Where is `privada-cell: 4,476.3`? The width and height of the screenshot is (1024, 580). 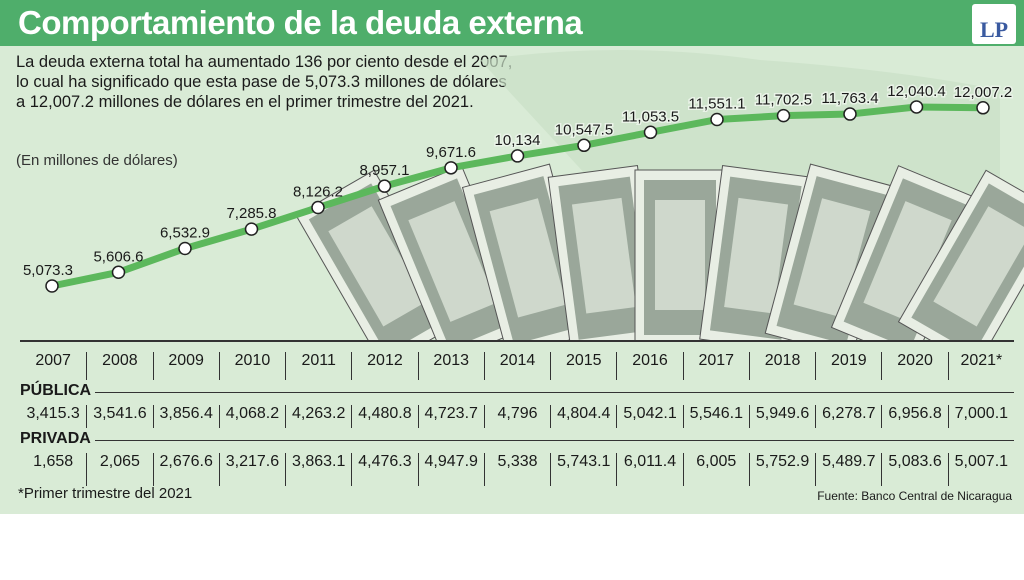 privada-cell: 4,476.3 is located at coordinates (384, 469).